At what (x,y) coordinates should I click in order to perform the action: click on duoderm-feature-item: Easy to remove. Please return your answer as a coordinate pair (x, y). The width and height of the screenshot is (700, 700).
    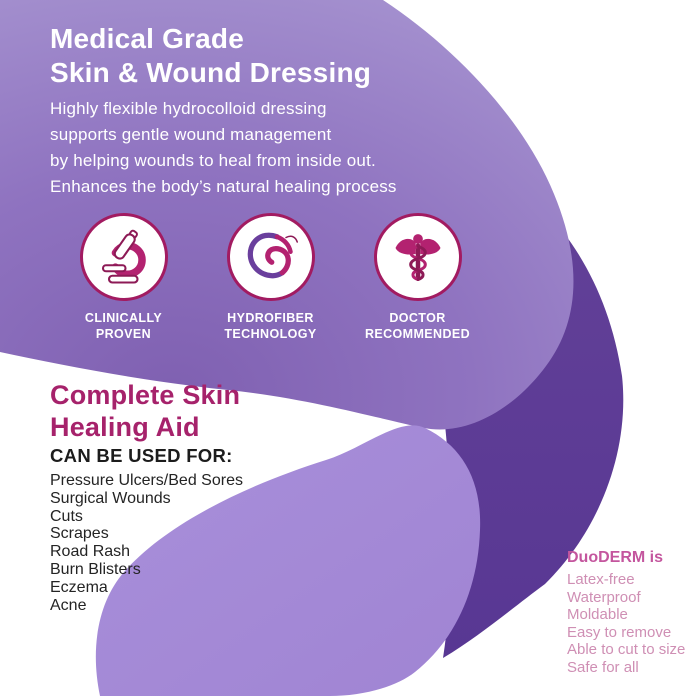
    Looking at the image, I should click on (619, 632).